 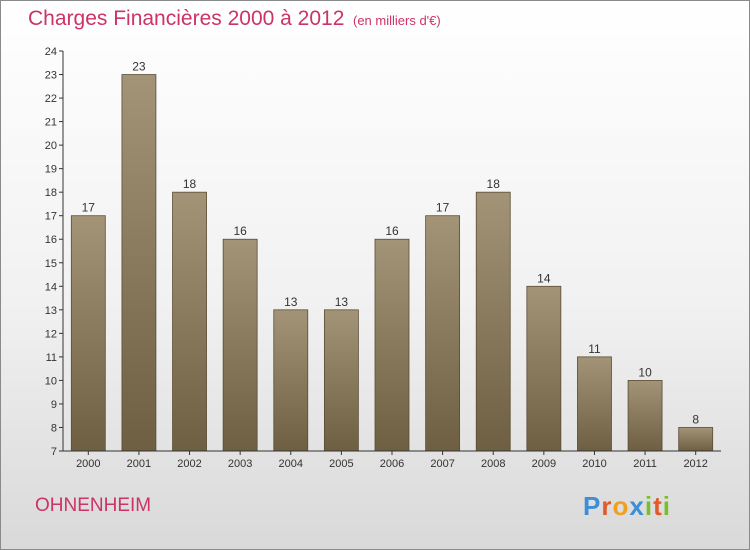 What do you see at coordinates (51, 381) in the screenshot?
I see `y-tick-label: 10` at bounding box center [51, 381].